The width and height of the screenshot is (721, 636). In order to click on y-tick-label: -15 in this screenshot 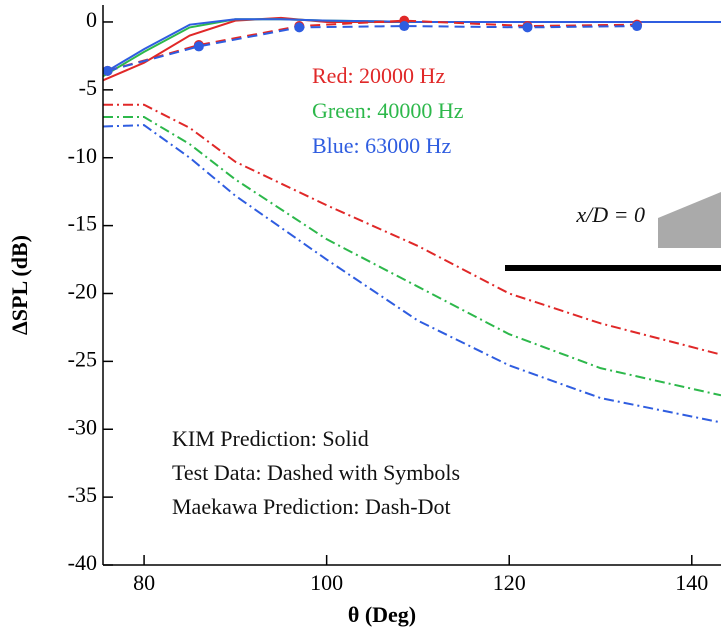, I will do `click(82, 223)`.